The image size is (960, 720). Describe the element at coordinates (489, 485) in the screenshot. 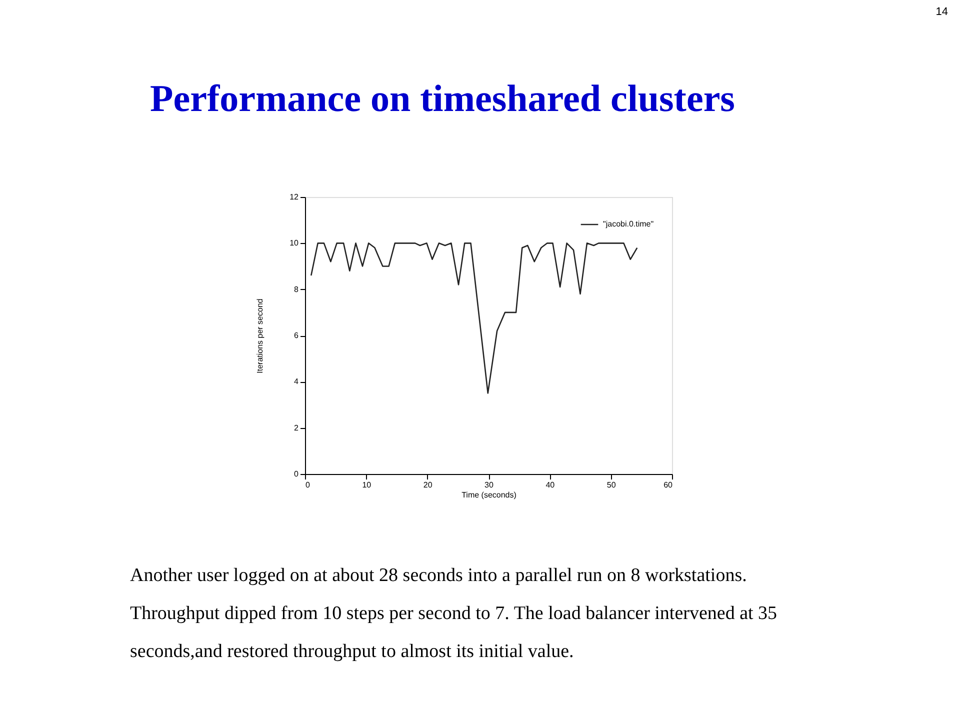

I see `x-tick-label: 30` at that location.